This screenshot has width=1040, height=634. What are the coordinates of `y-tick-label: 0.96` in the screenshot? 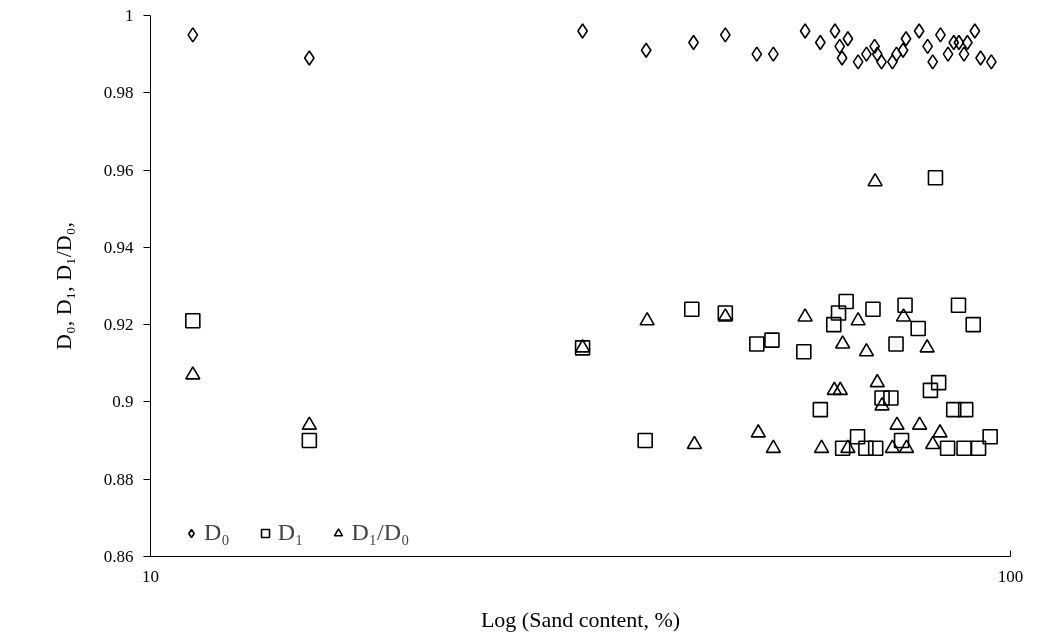 It's located at (118, 170).